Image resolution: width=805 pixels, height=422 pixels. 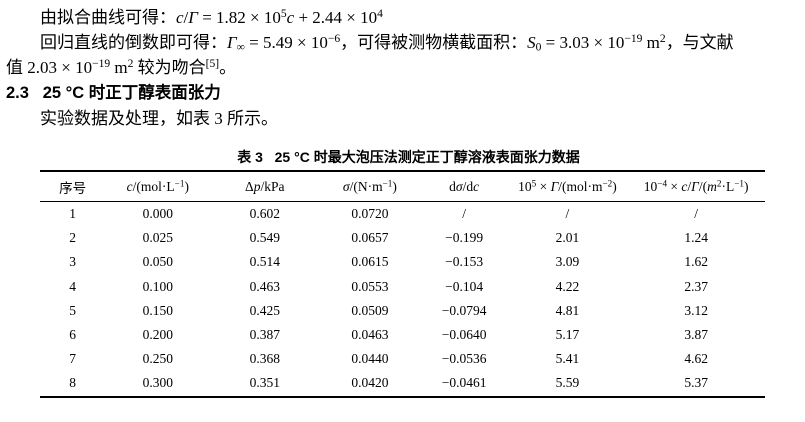 What do you see at coordinates (72, 359) in the screenshot?
I see `table-cell: 7` at bounding box center [72, 359].